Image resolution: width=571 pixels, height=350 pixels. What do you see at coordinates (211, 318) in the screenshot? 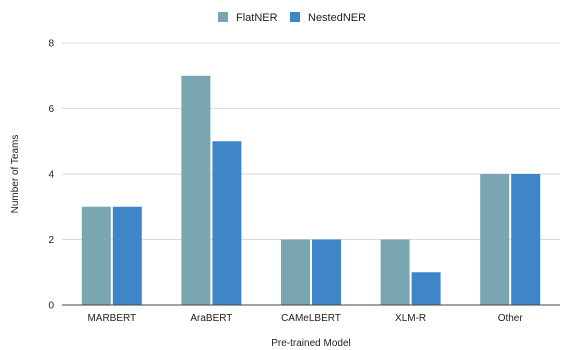
I see `x-tick-label-arabert: AraBERT` at bounding box center [211, 318].